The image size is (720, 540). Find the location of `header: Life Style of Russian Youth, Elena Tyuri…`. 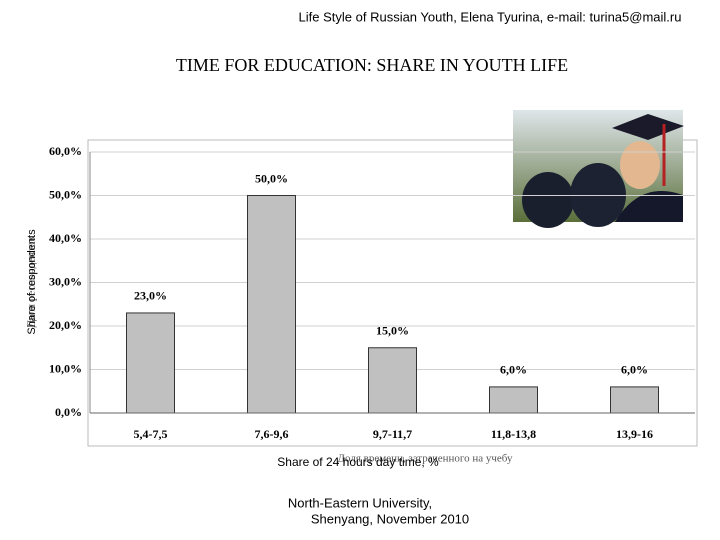

header: Life Style of Russian Youth, Elena Tyuri… is located at coordinates (490, 16).